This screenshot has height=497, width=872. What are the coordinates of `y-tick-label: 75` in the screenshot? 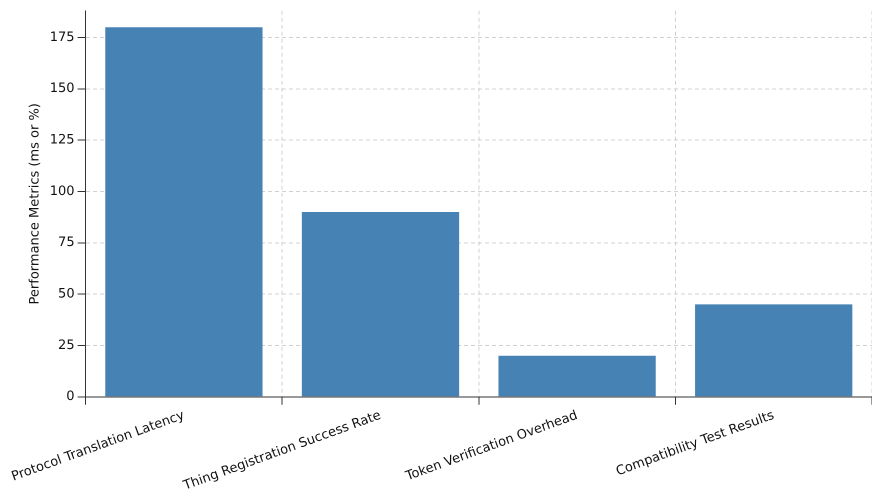 It's located at (66, 242).